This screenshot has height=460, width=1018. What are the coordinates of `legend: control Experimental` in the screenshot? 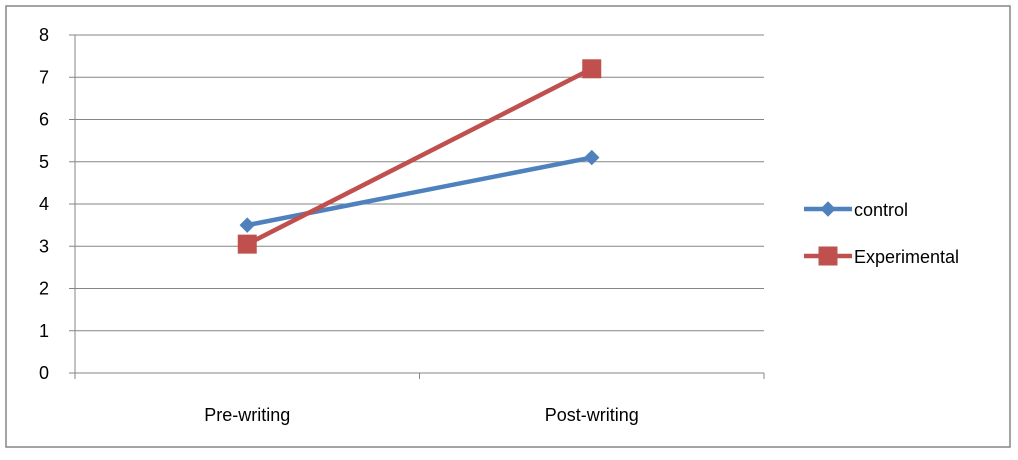 It's located at (881, 233).